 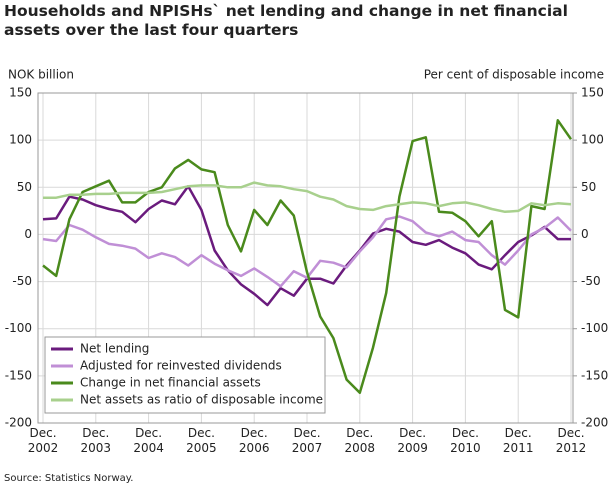 What do you see at coordinates (571, 440) in the screenshot?
I see `x-tick-label: Dec. 2012` at bounding box center [571, 440].